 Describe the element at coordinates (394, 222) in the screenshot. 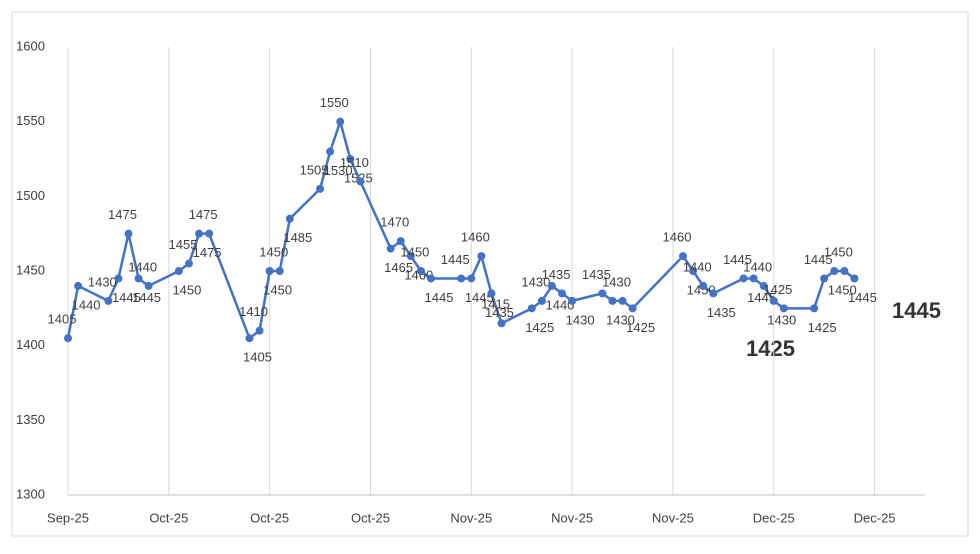

I see `data-label: 1470` at that location.